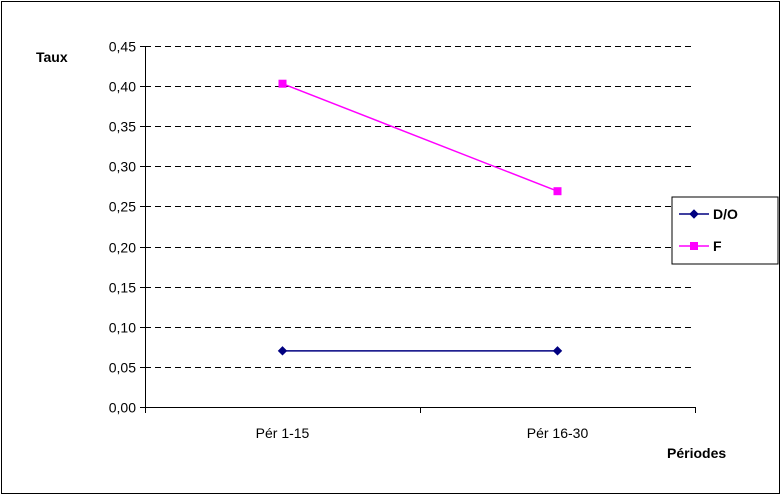 The width and height of the screenshot is (783, 497). Describe the element at coordinates (122, 127) in the screenshot. I see `y-tick-label: 0,35` at that location.